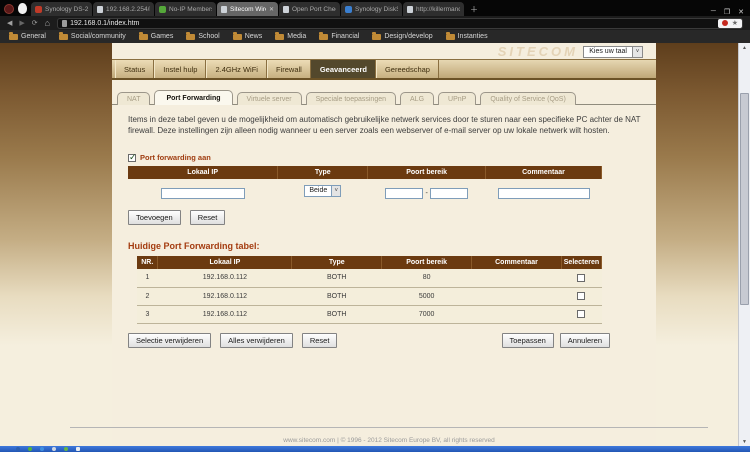  Describe the element at coordinates (224, 296) in the screenshot. I see `cell-ip: 192.168.0.112` at that location.